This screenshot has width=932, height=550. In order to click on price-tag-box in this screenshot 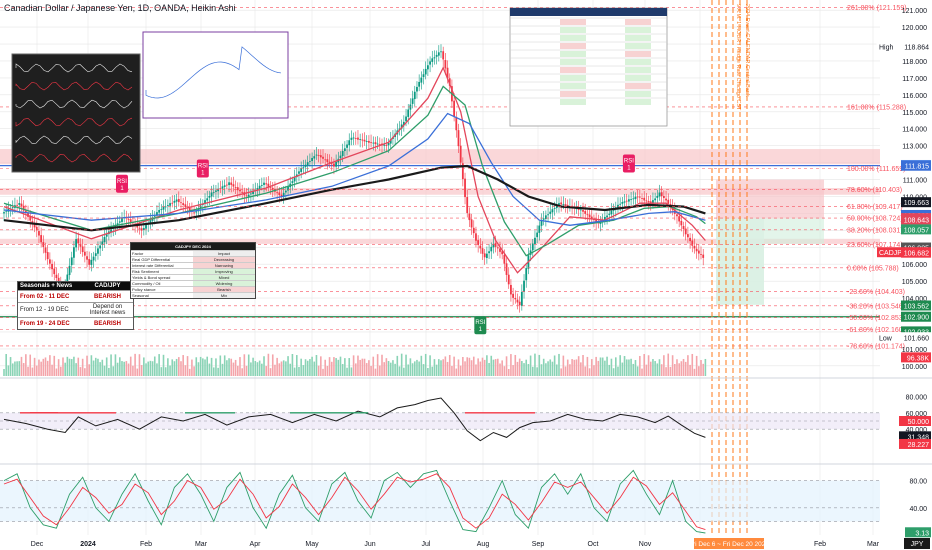, I will do `click(916, 305)`.